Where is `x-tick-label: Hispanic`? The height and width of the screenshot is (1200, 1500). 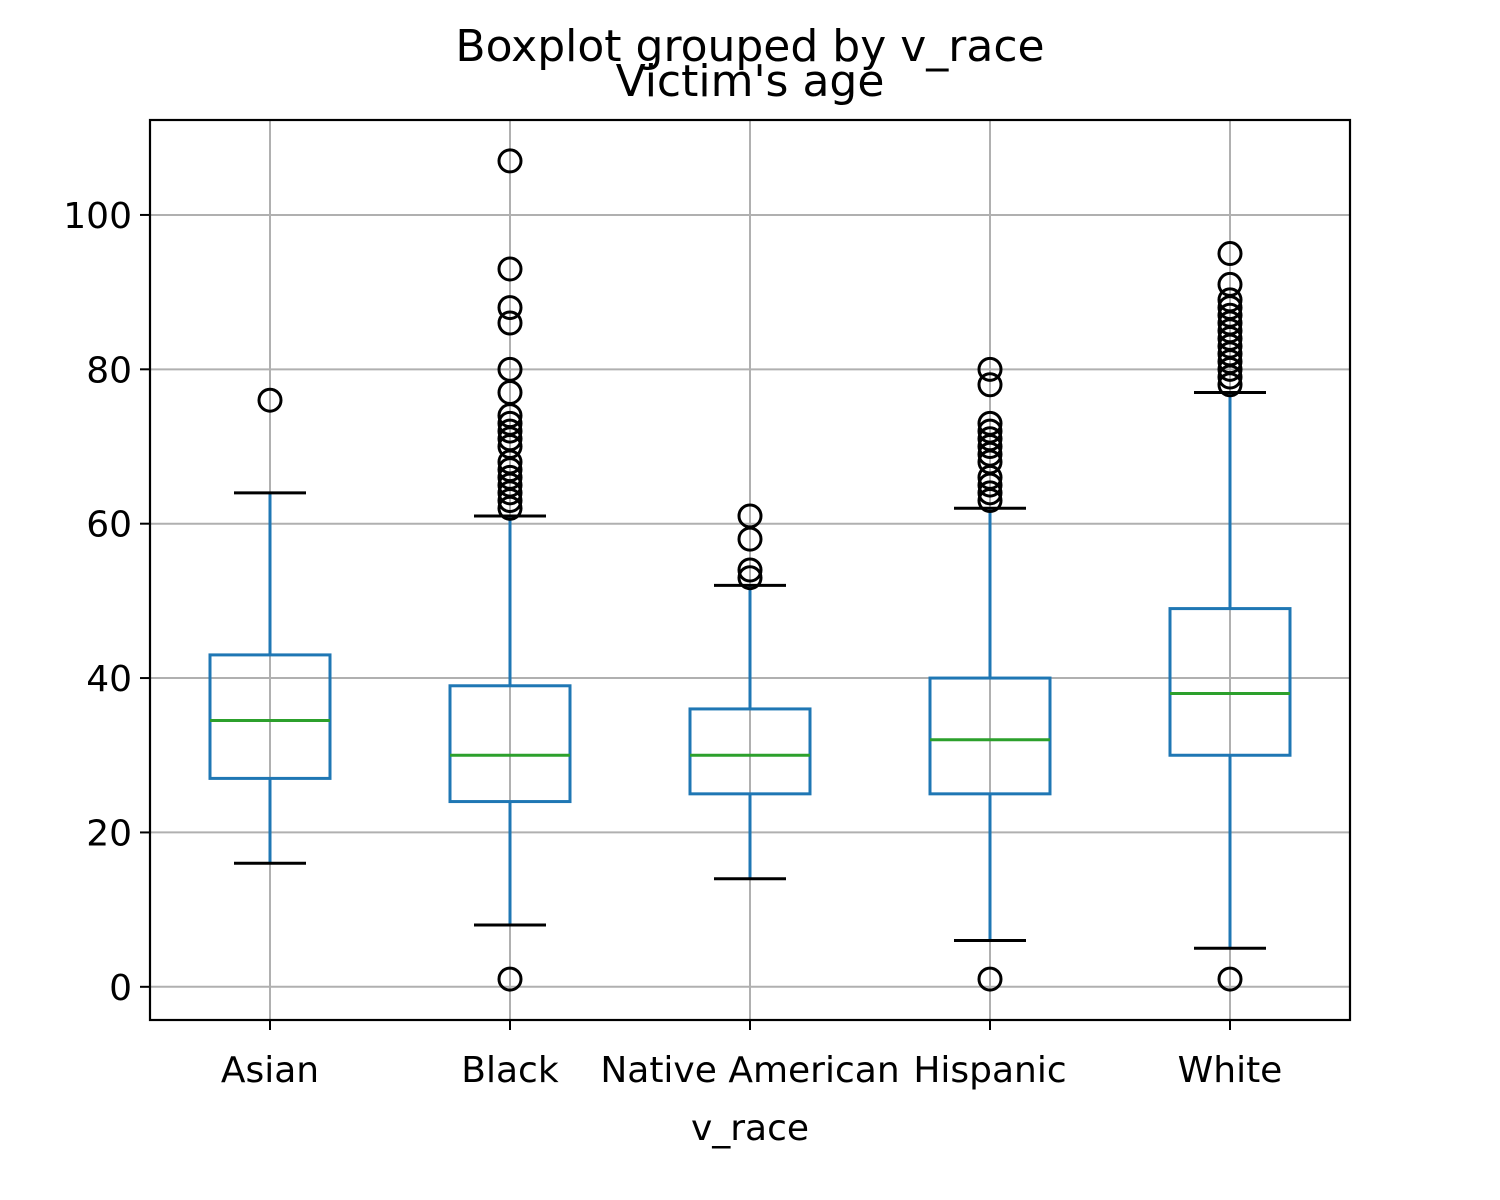
x-tick-label: Hispanic is located at coordinates (989, 1070).